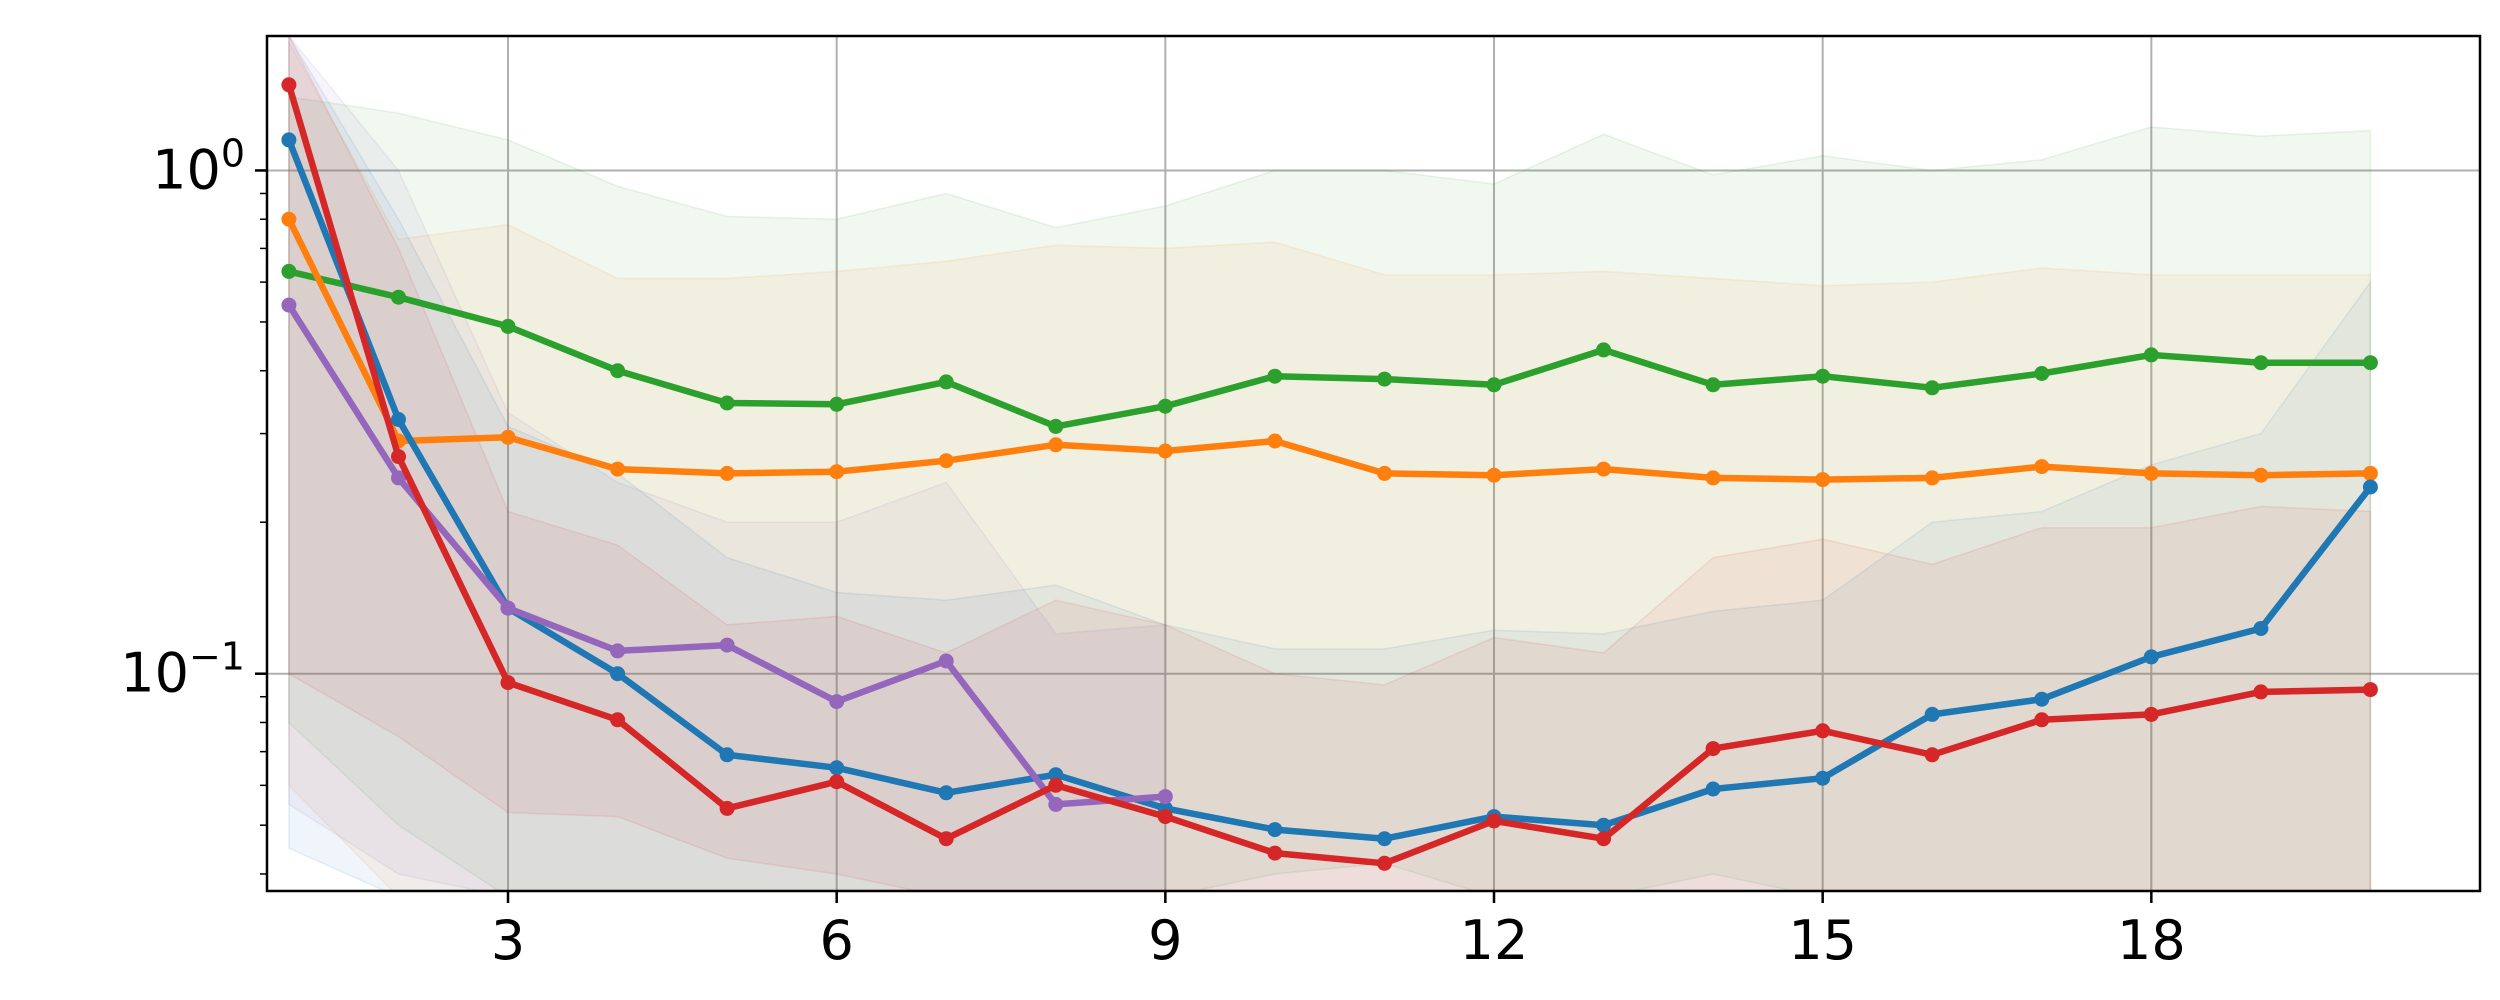 The height and width of the screenshot is (1000, 2500). Describe the element at coordinates (508, 940) in the screenshot. I see `x-tick-label: 3` at that location.